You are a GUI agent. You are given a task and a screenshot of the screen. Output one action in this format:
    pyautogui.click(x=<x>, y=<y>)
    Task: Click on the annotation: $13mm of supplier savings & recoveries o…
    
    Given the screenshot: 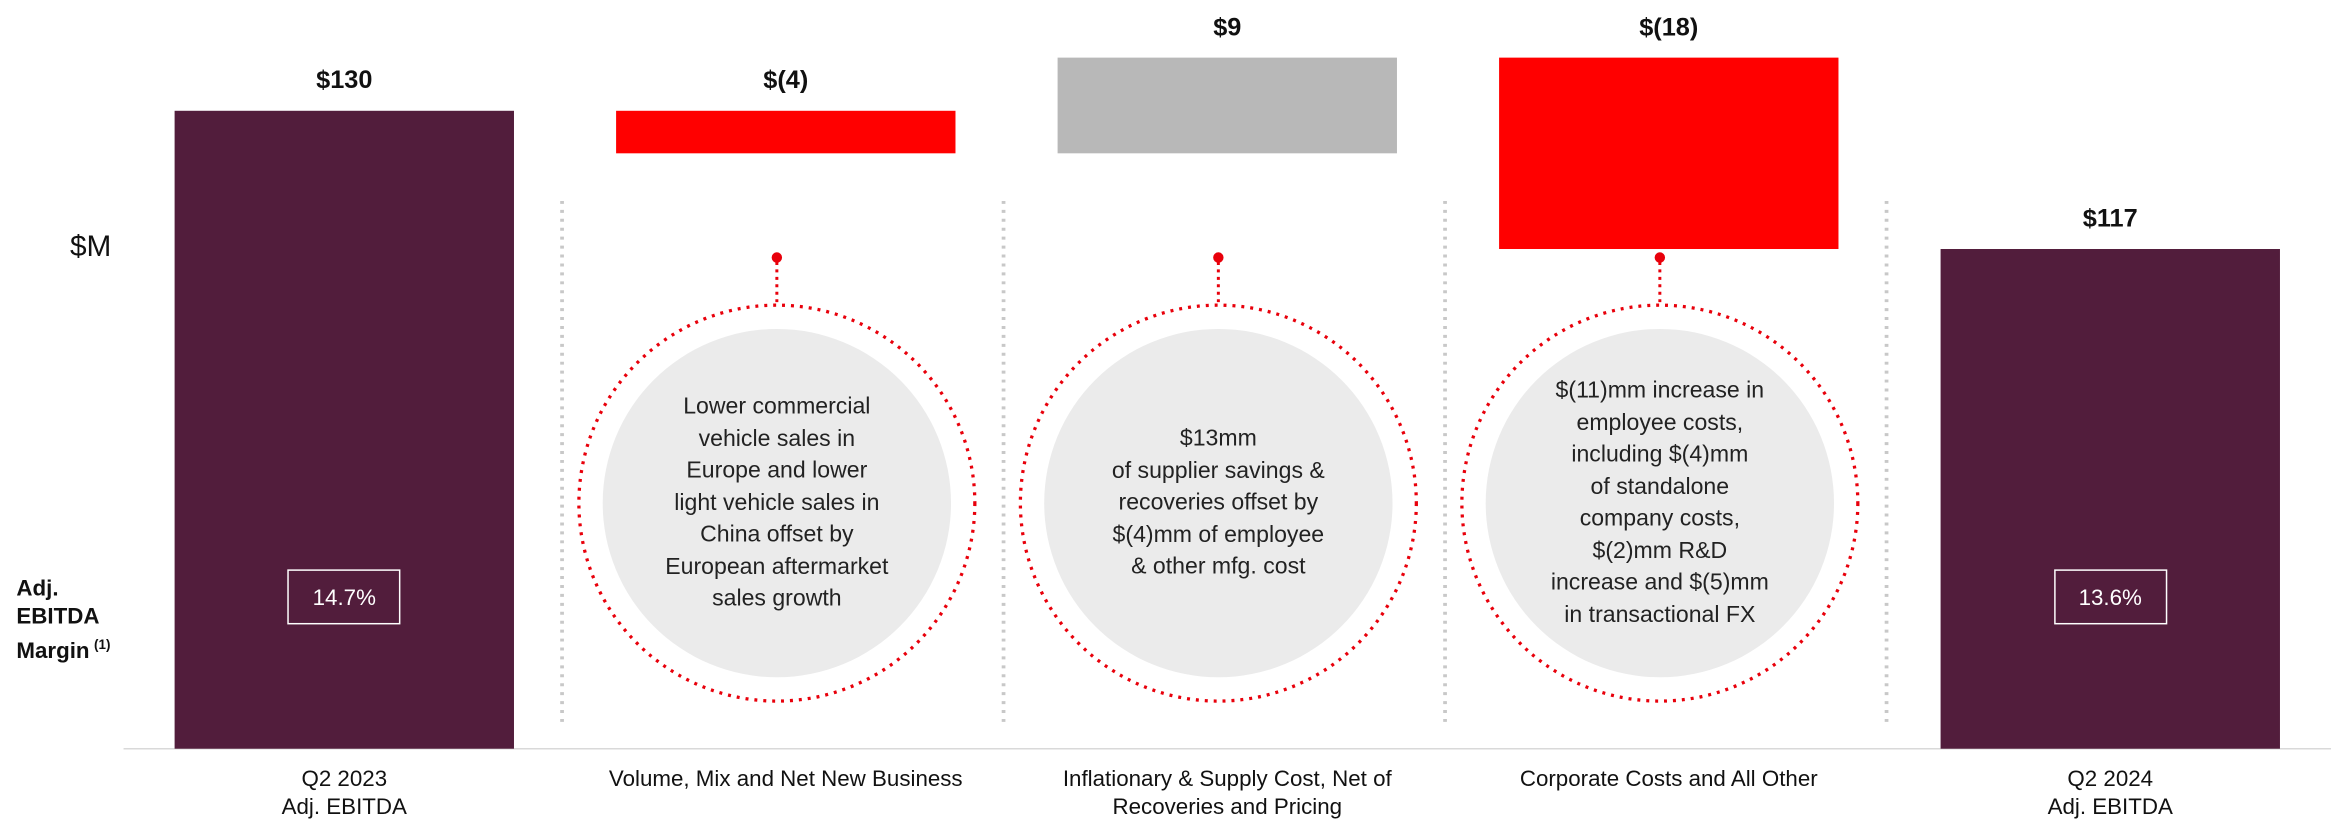 What is the action you would take?
    pyautogui.click(x=1218, y=503)
    